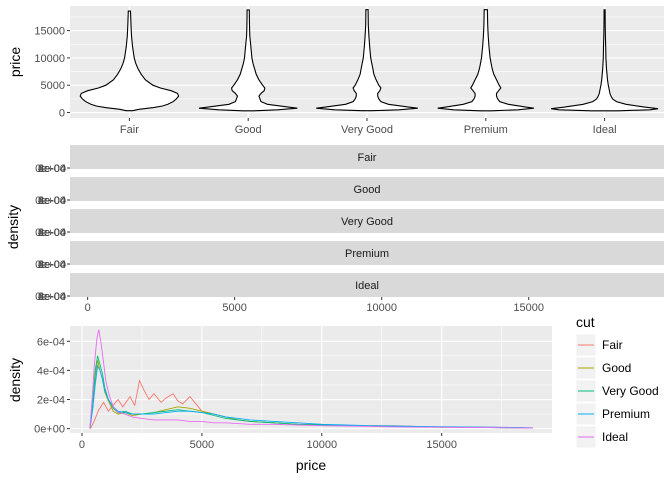  Describe the element at coordinates (248, 60) in the screenshot. I see `violin-good` at that location.